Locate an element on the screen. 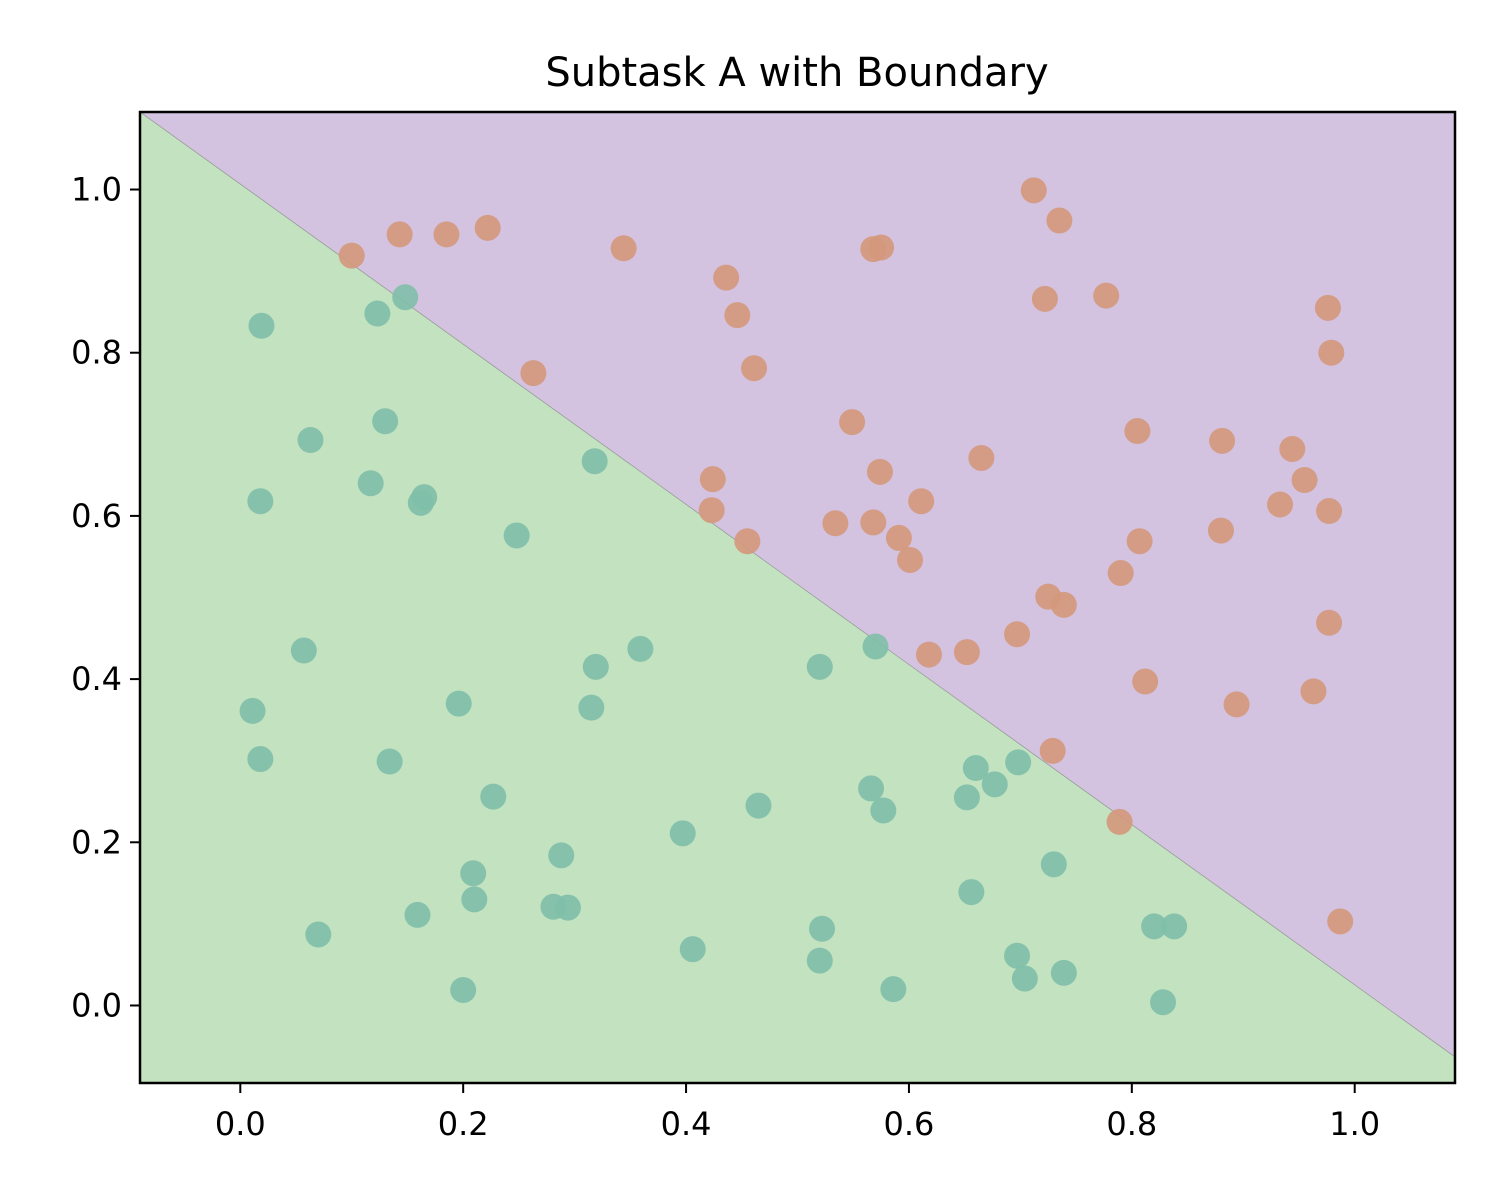 The height and width of the screenshot is (1200, 1500). x-tick-label: 0.2 is located at coordinates (463, 1124).